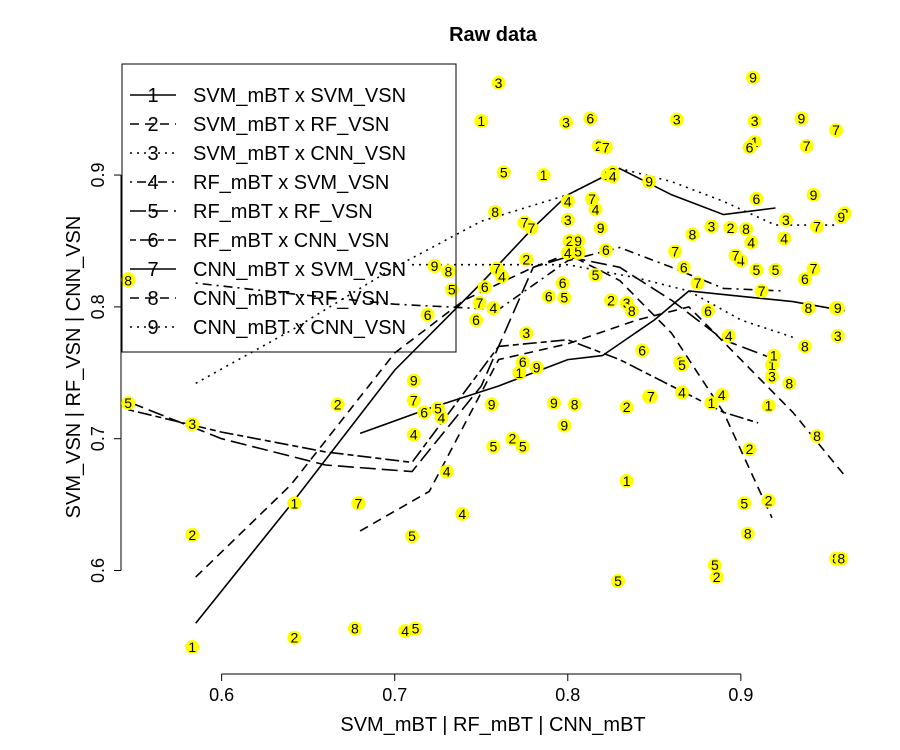 The image size is (900, 750). I want to click on y-tick-label: 0.7, so click(98, 438).